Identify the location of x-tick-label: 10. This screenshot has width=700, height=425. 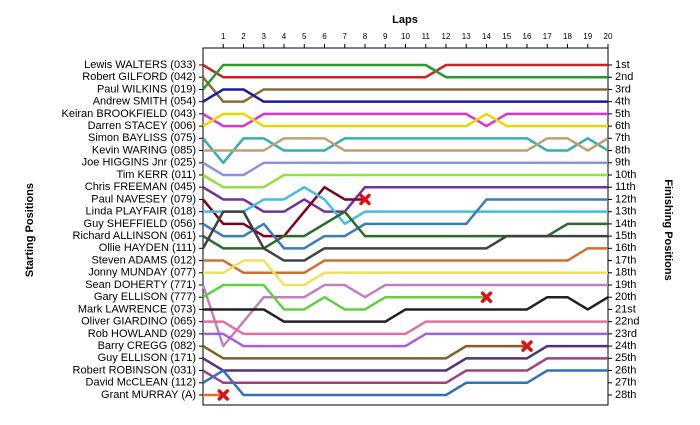
(405, 36).